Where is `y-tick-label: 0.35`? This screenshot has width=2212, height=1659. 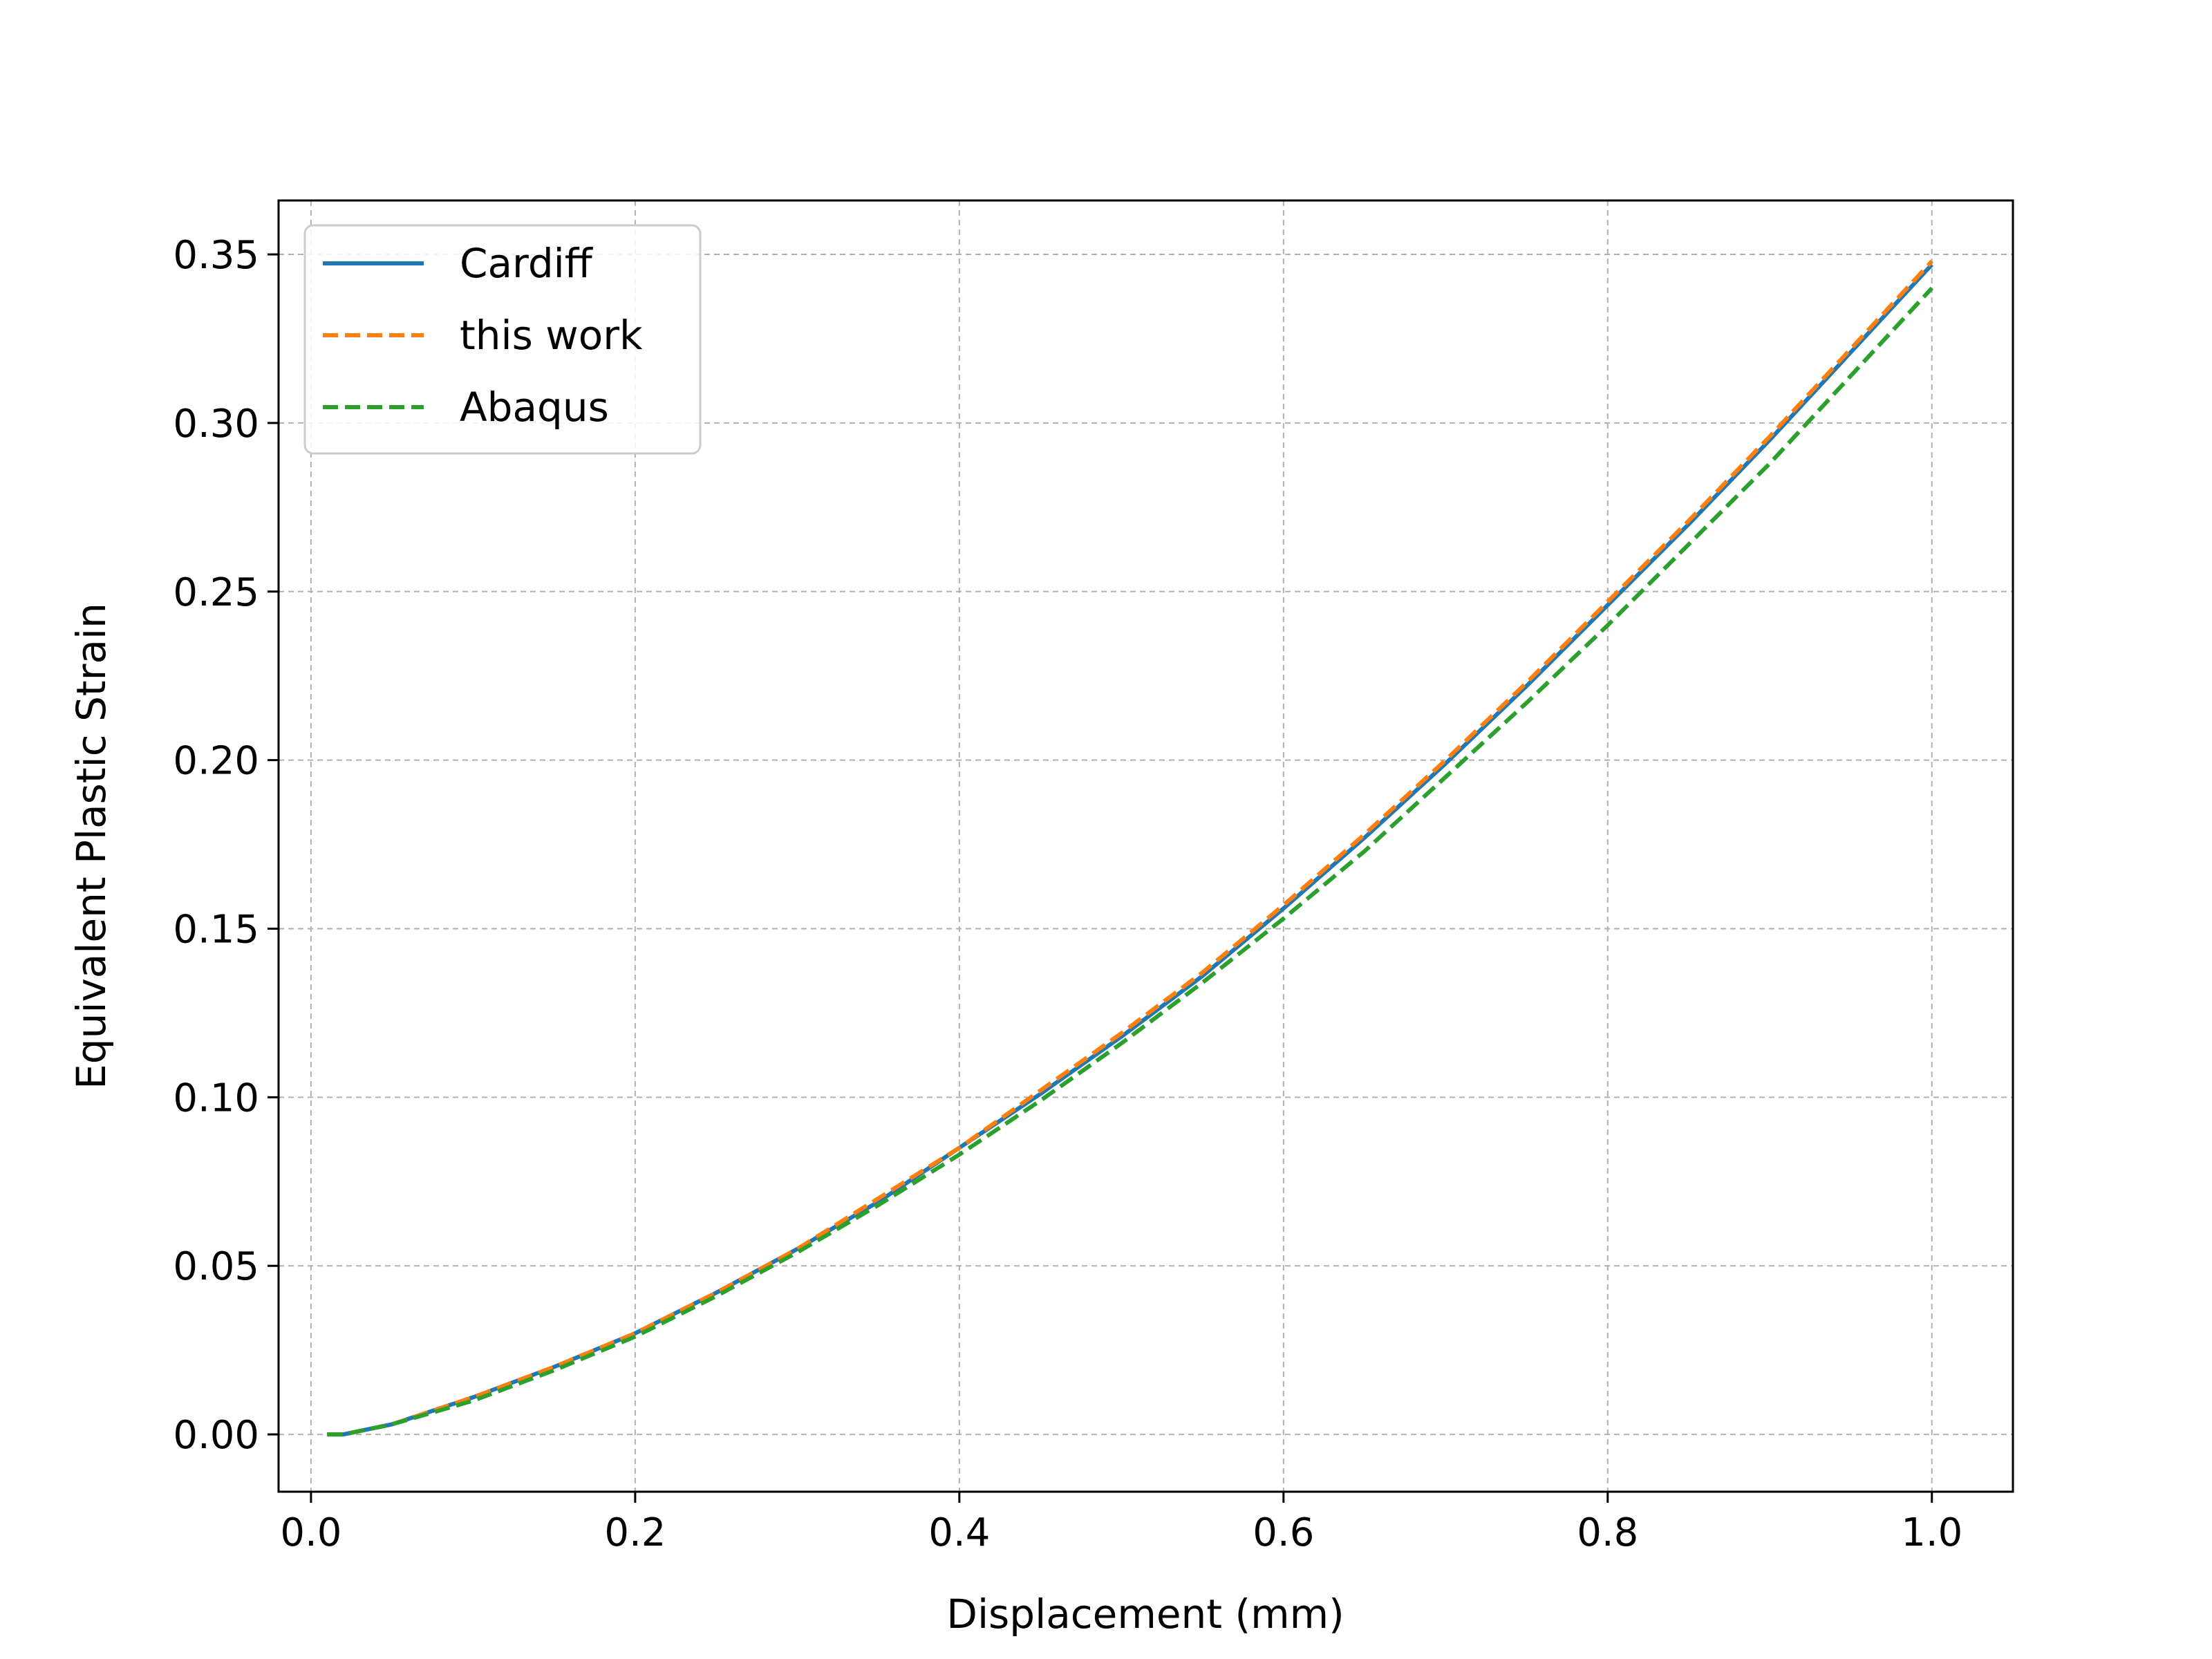 y-tick-label: 0.35 is located at coordinates (216, 256).